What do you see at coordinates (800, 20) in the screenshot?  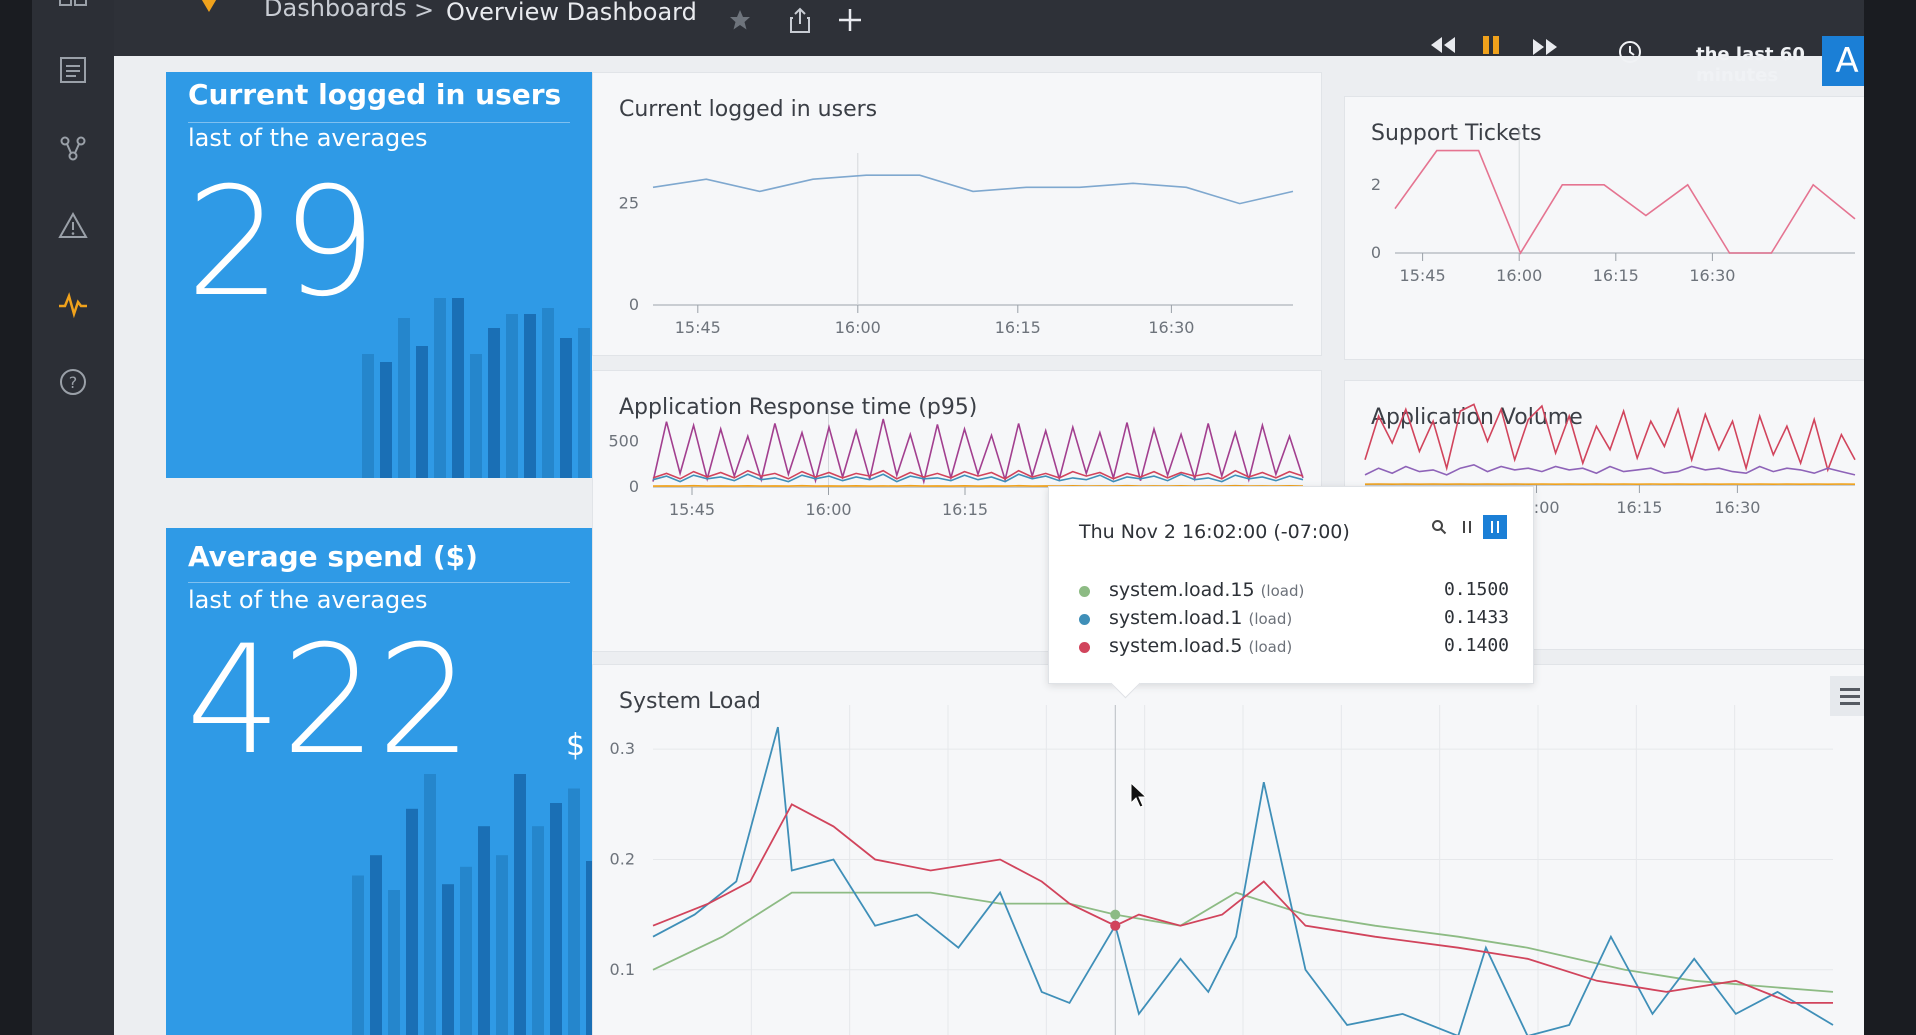 I see `share-icon` at bounding box center [800, 20].